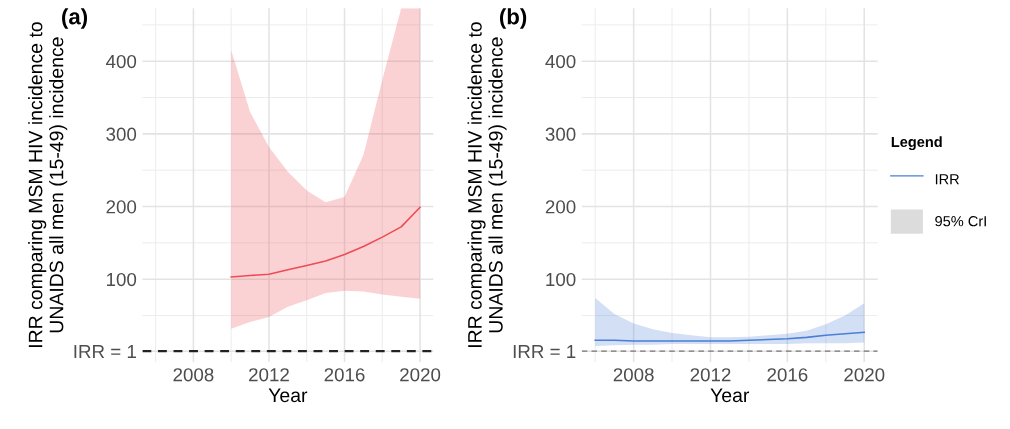  I want to click on legend-label: IRR, so click(947, 179).